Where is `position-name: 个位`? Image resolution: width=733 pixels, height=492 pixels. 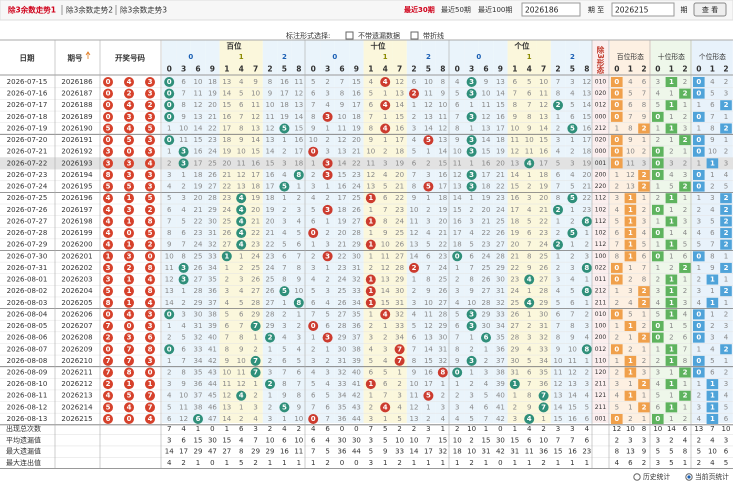 position-name: 个位 is located at coordinates (522, 46).